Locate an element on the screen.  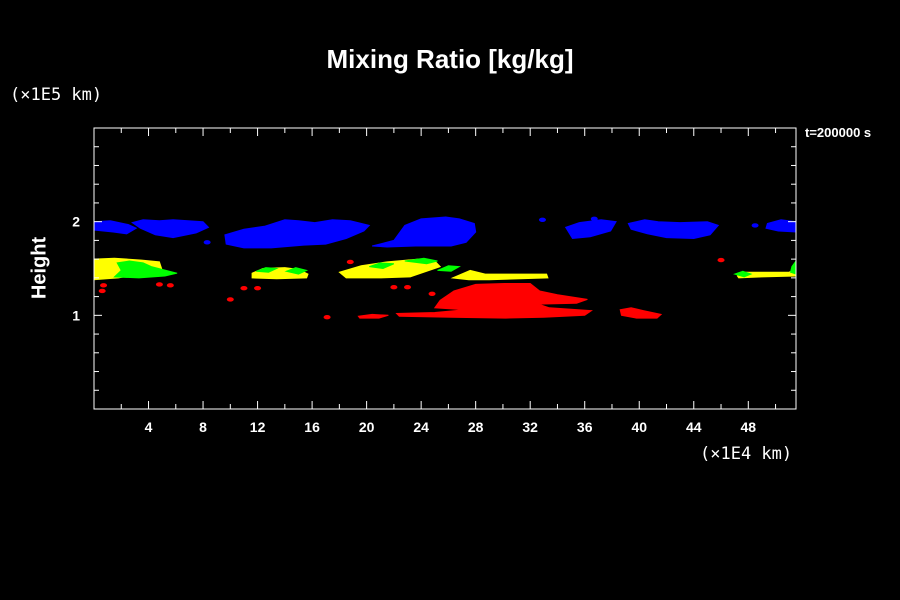
y-tick-label-1: 1 is located at coordinates (76, 315).